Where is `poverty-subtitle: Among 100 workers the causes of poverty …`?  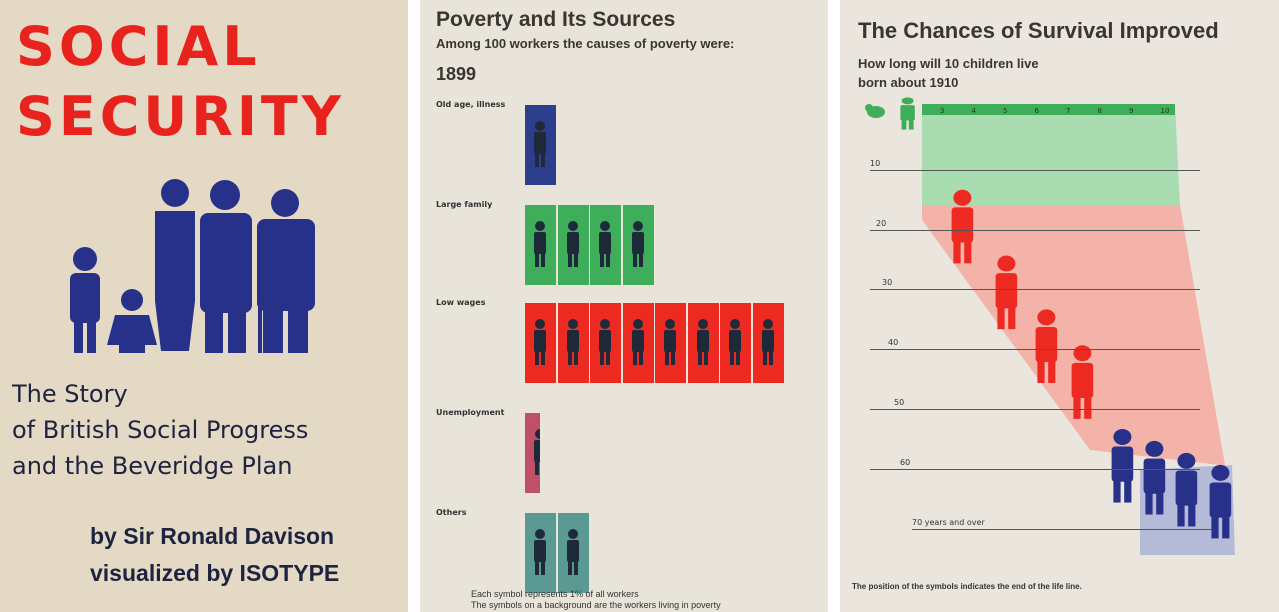 poverty-subtitle: Among 100 workers the causes of poverty … is located at coordinates (585, 43).